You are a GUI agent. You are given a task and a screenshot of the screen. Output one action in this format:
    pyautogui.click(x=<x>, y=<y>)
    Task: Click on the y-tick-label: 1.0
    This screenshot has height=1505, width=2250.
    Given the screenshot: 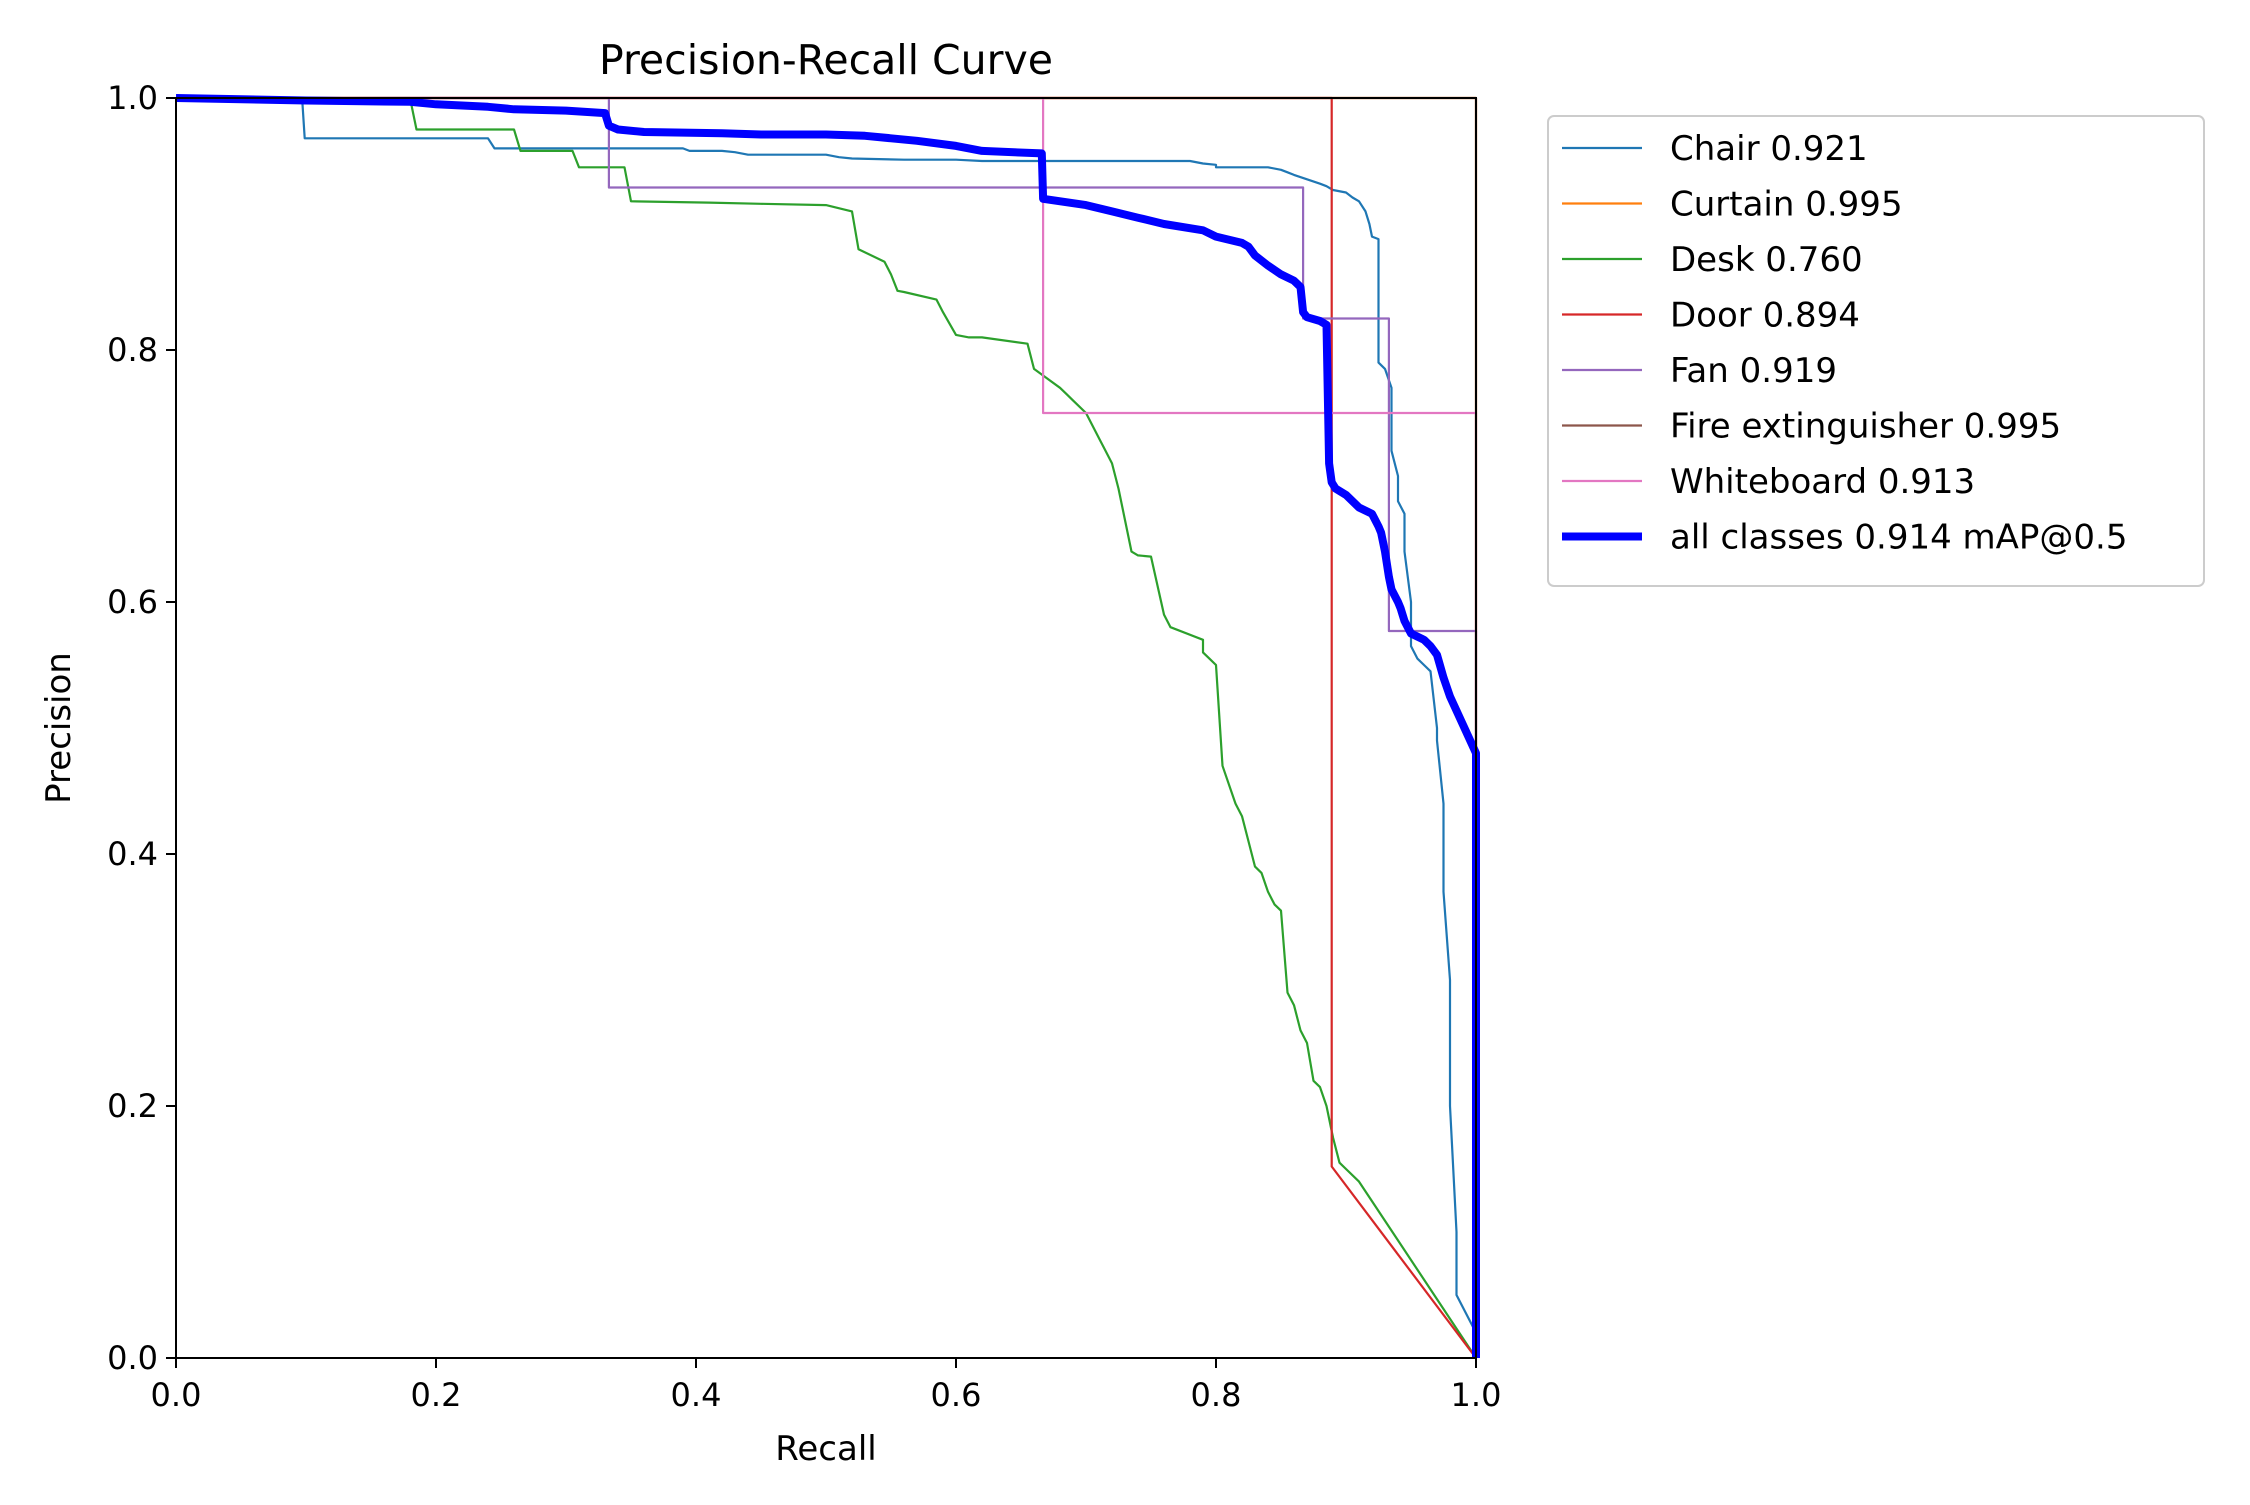 What is the action you would take?
    pyautogui.click(x=132, y=98)
    